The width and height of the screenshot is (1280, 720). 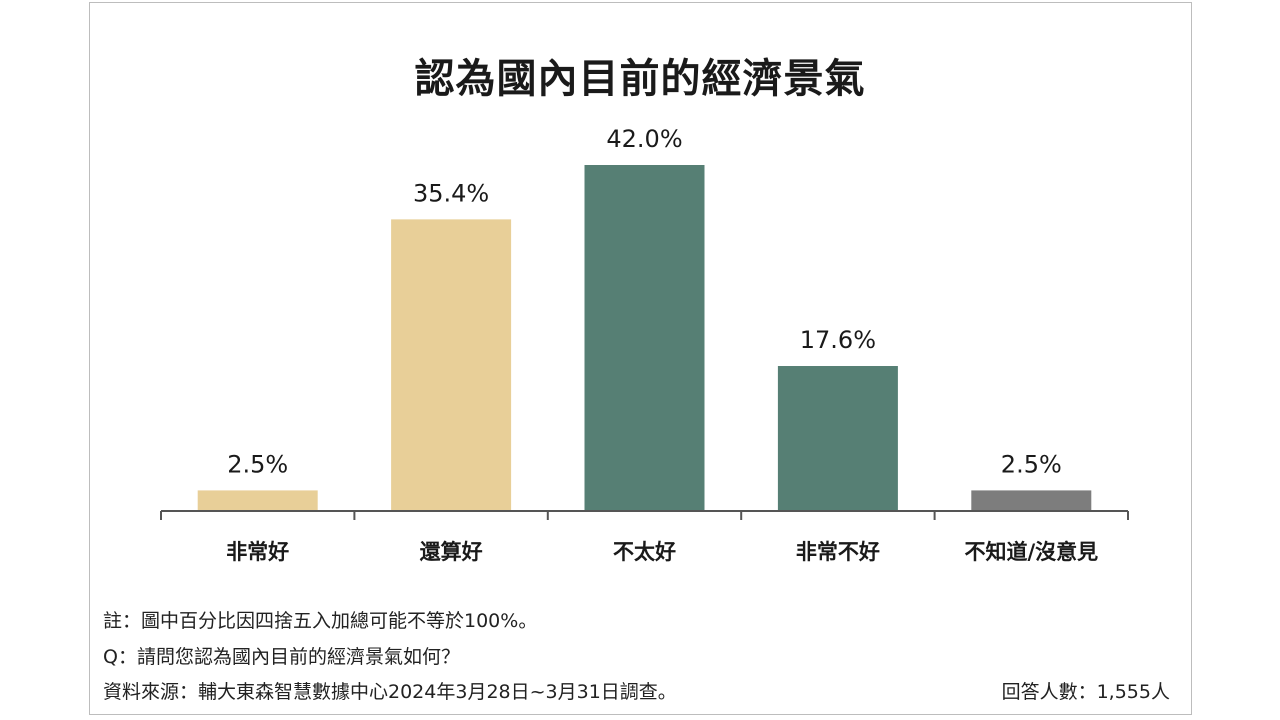 What do you see at coordinates (1031, 552) in the screenshot?
I see `category-label-5: 不知道/沒意見` at bounding box center [1031, 552].